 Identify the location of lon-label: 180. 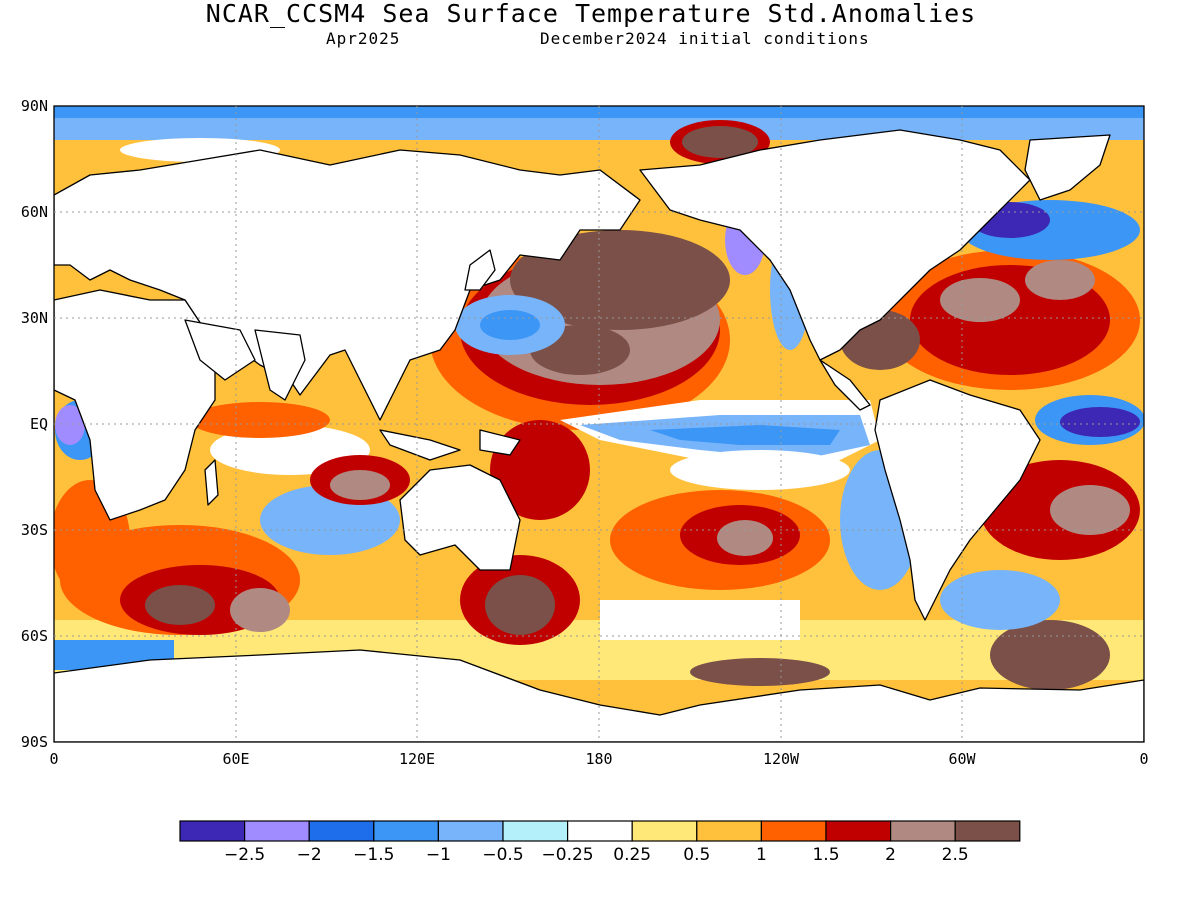
(598, 759).